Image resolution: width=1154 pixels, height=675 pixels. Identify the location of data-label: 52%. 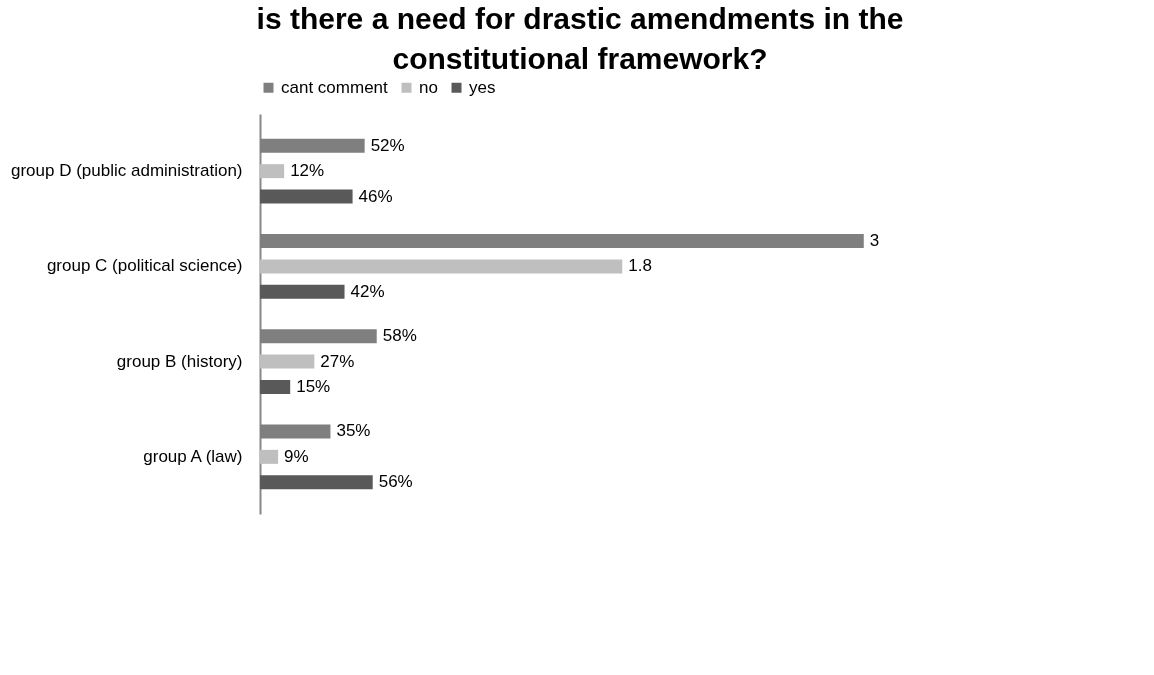
(387, 145).